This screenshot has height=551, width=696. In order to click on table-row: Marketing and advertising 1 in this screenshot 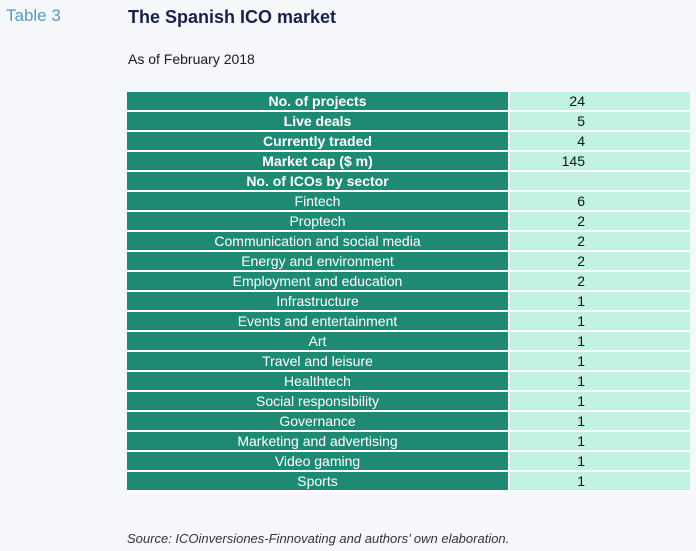, I will do `click(408, 441)`.